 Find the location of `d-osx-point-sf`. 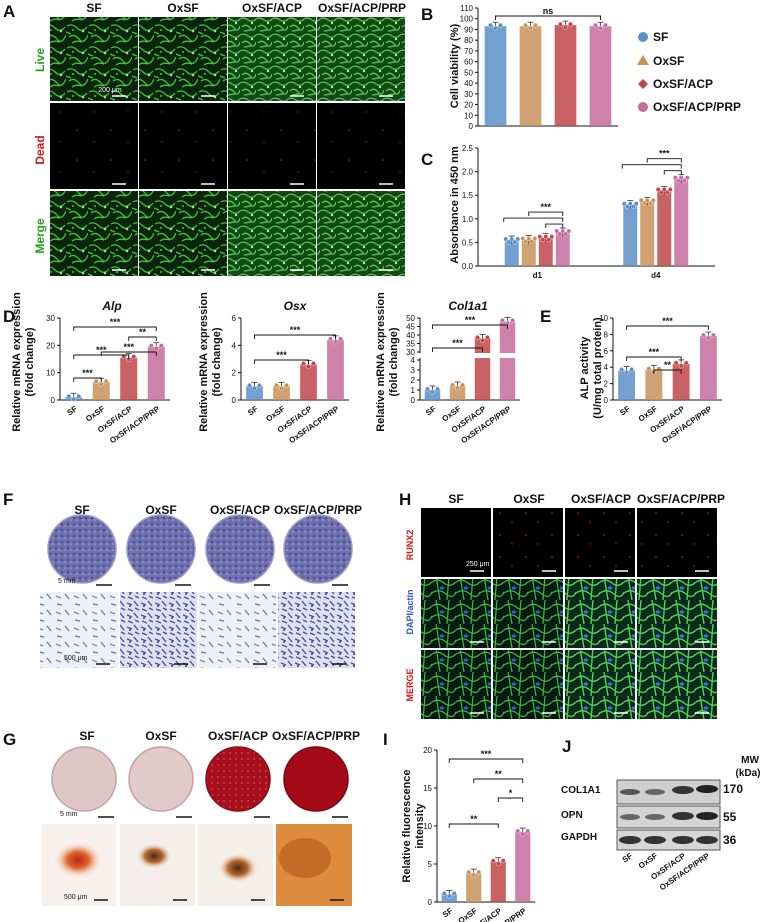

d-osx-point-sf is located at coordinates (249, 385).